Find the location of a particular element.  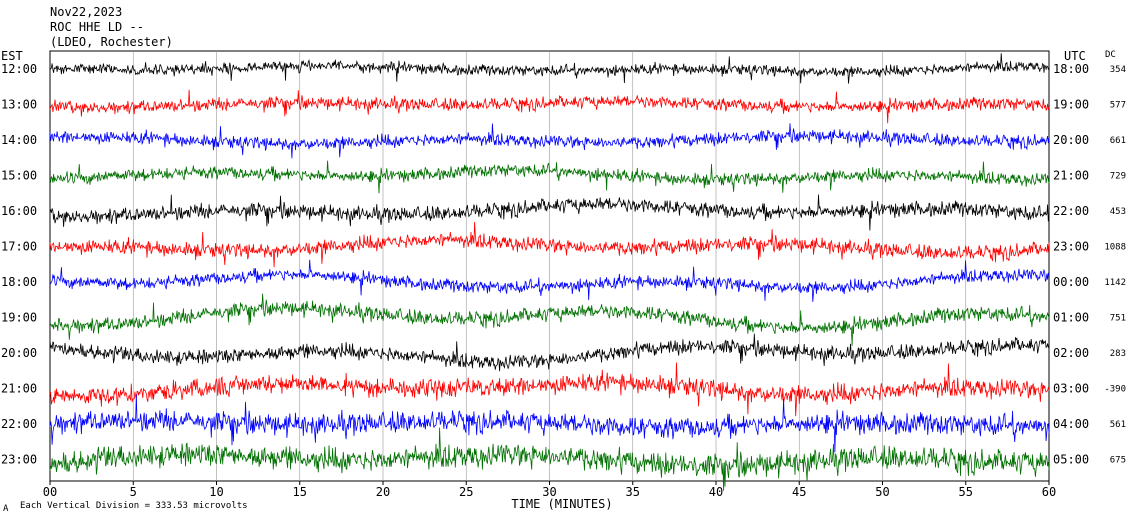

x-tick-label: 15 is located at coordinates (300, 492).